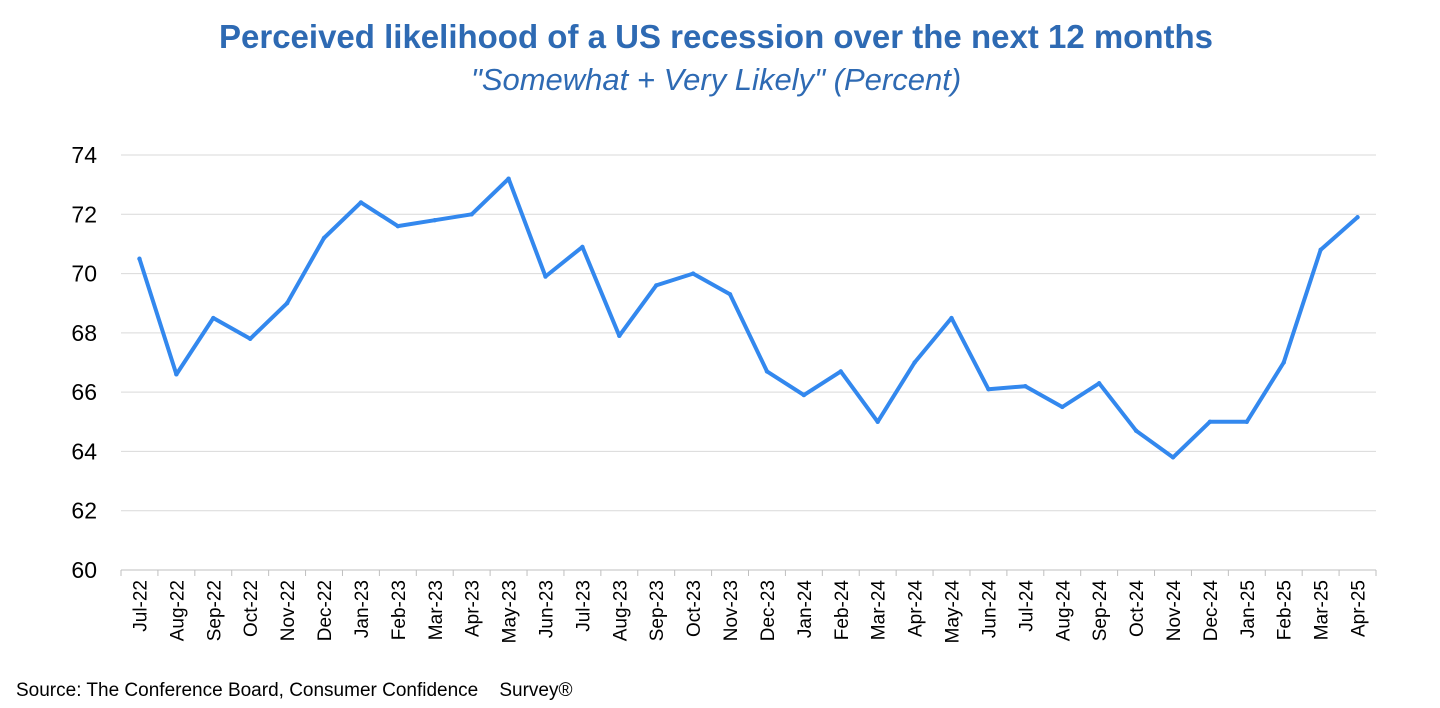 This screenshot has height=708, width=1440. I want to click on x-tick-label: Apr-25, so click(1359, 608).